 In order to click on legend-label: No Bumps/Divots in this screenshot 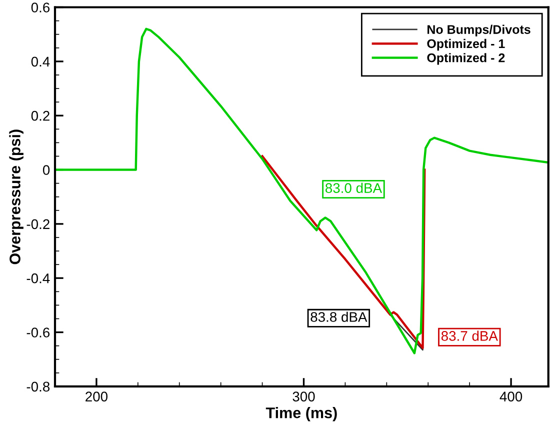, I will do `click(479, 30)`.